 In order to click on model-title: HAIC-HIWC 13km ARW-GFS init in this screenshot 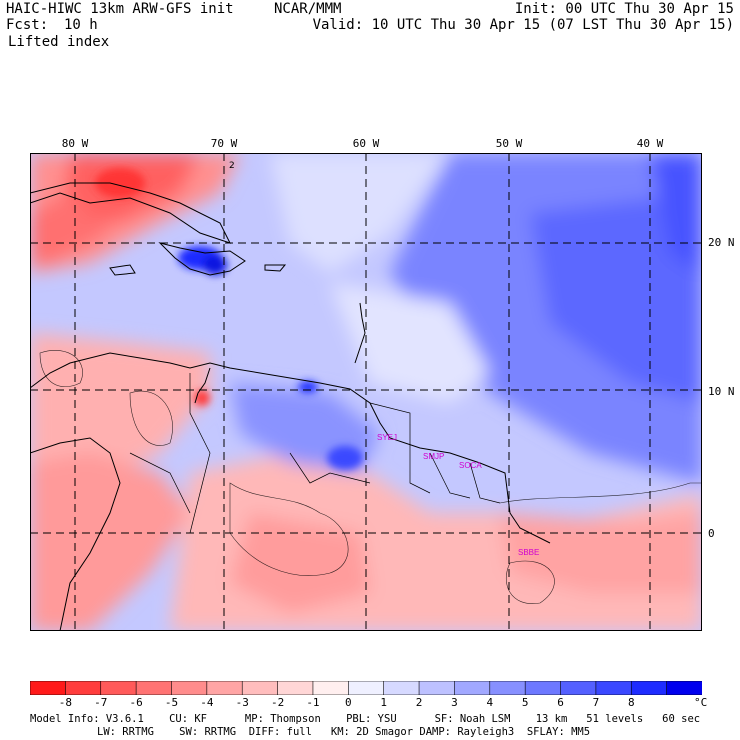, I will do `click(120, 9)`.